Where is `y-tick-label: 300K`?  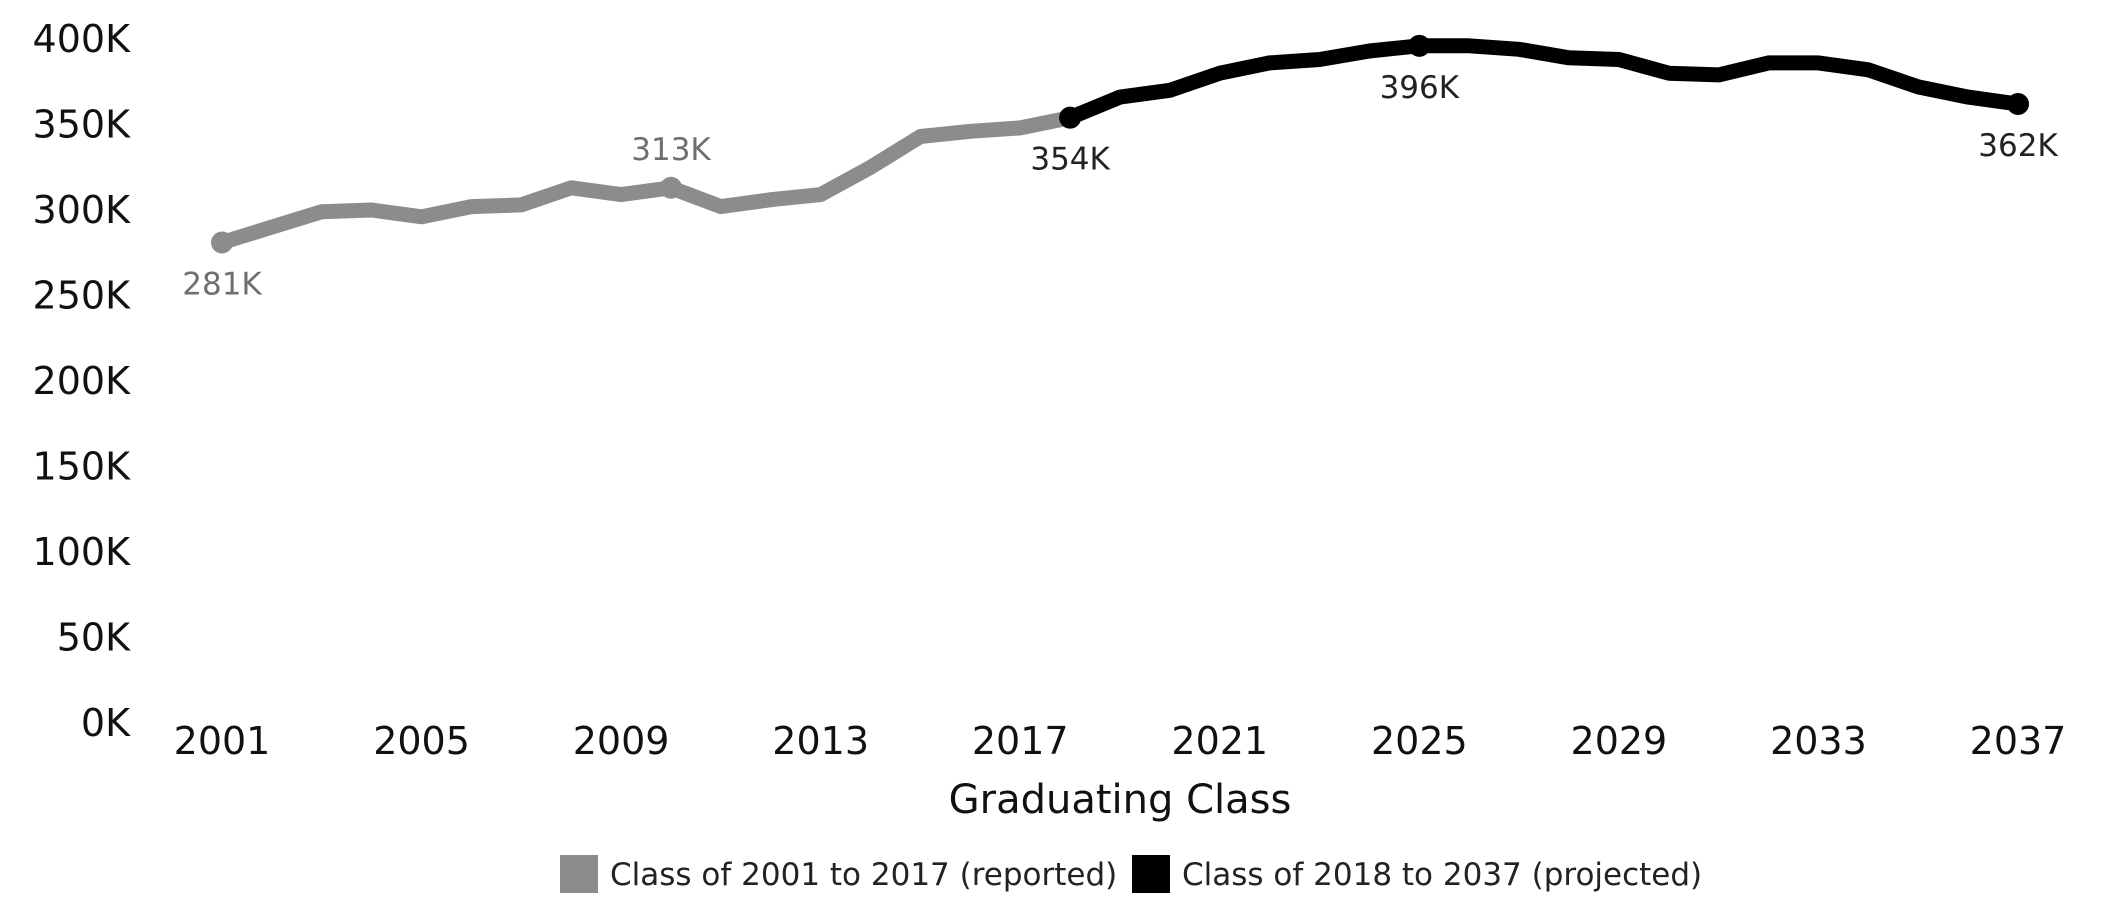
y-tick-label: 300K is located at coordinates (82, 210).